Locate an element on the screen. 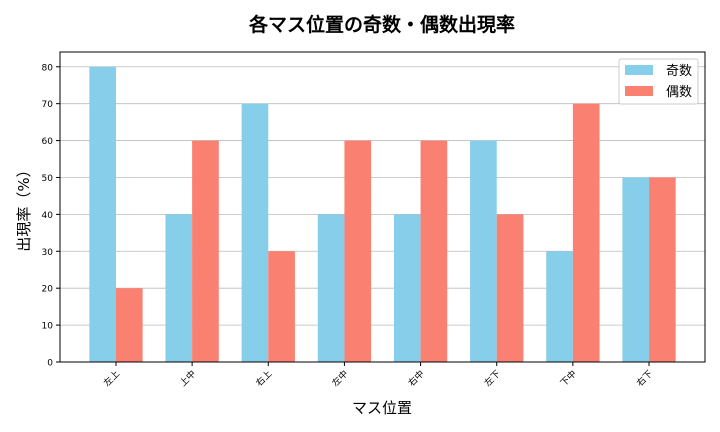 This screenshot has height=432, width=720. x-tick-label: 右上 is located at coordinates (263, 378).